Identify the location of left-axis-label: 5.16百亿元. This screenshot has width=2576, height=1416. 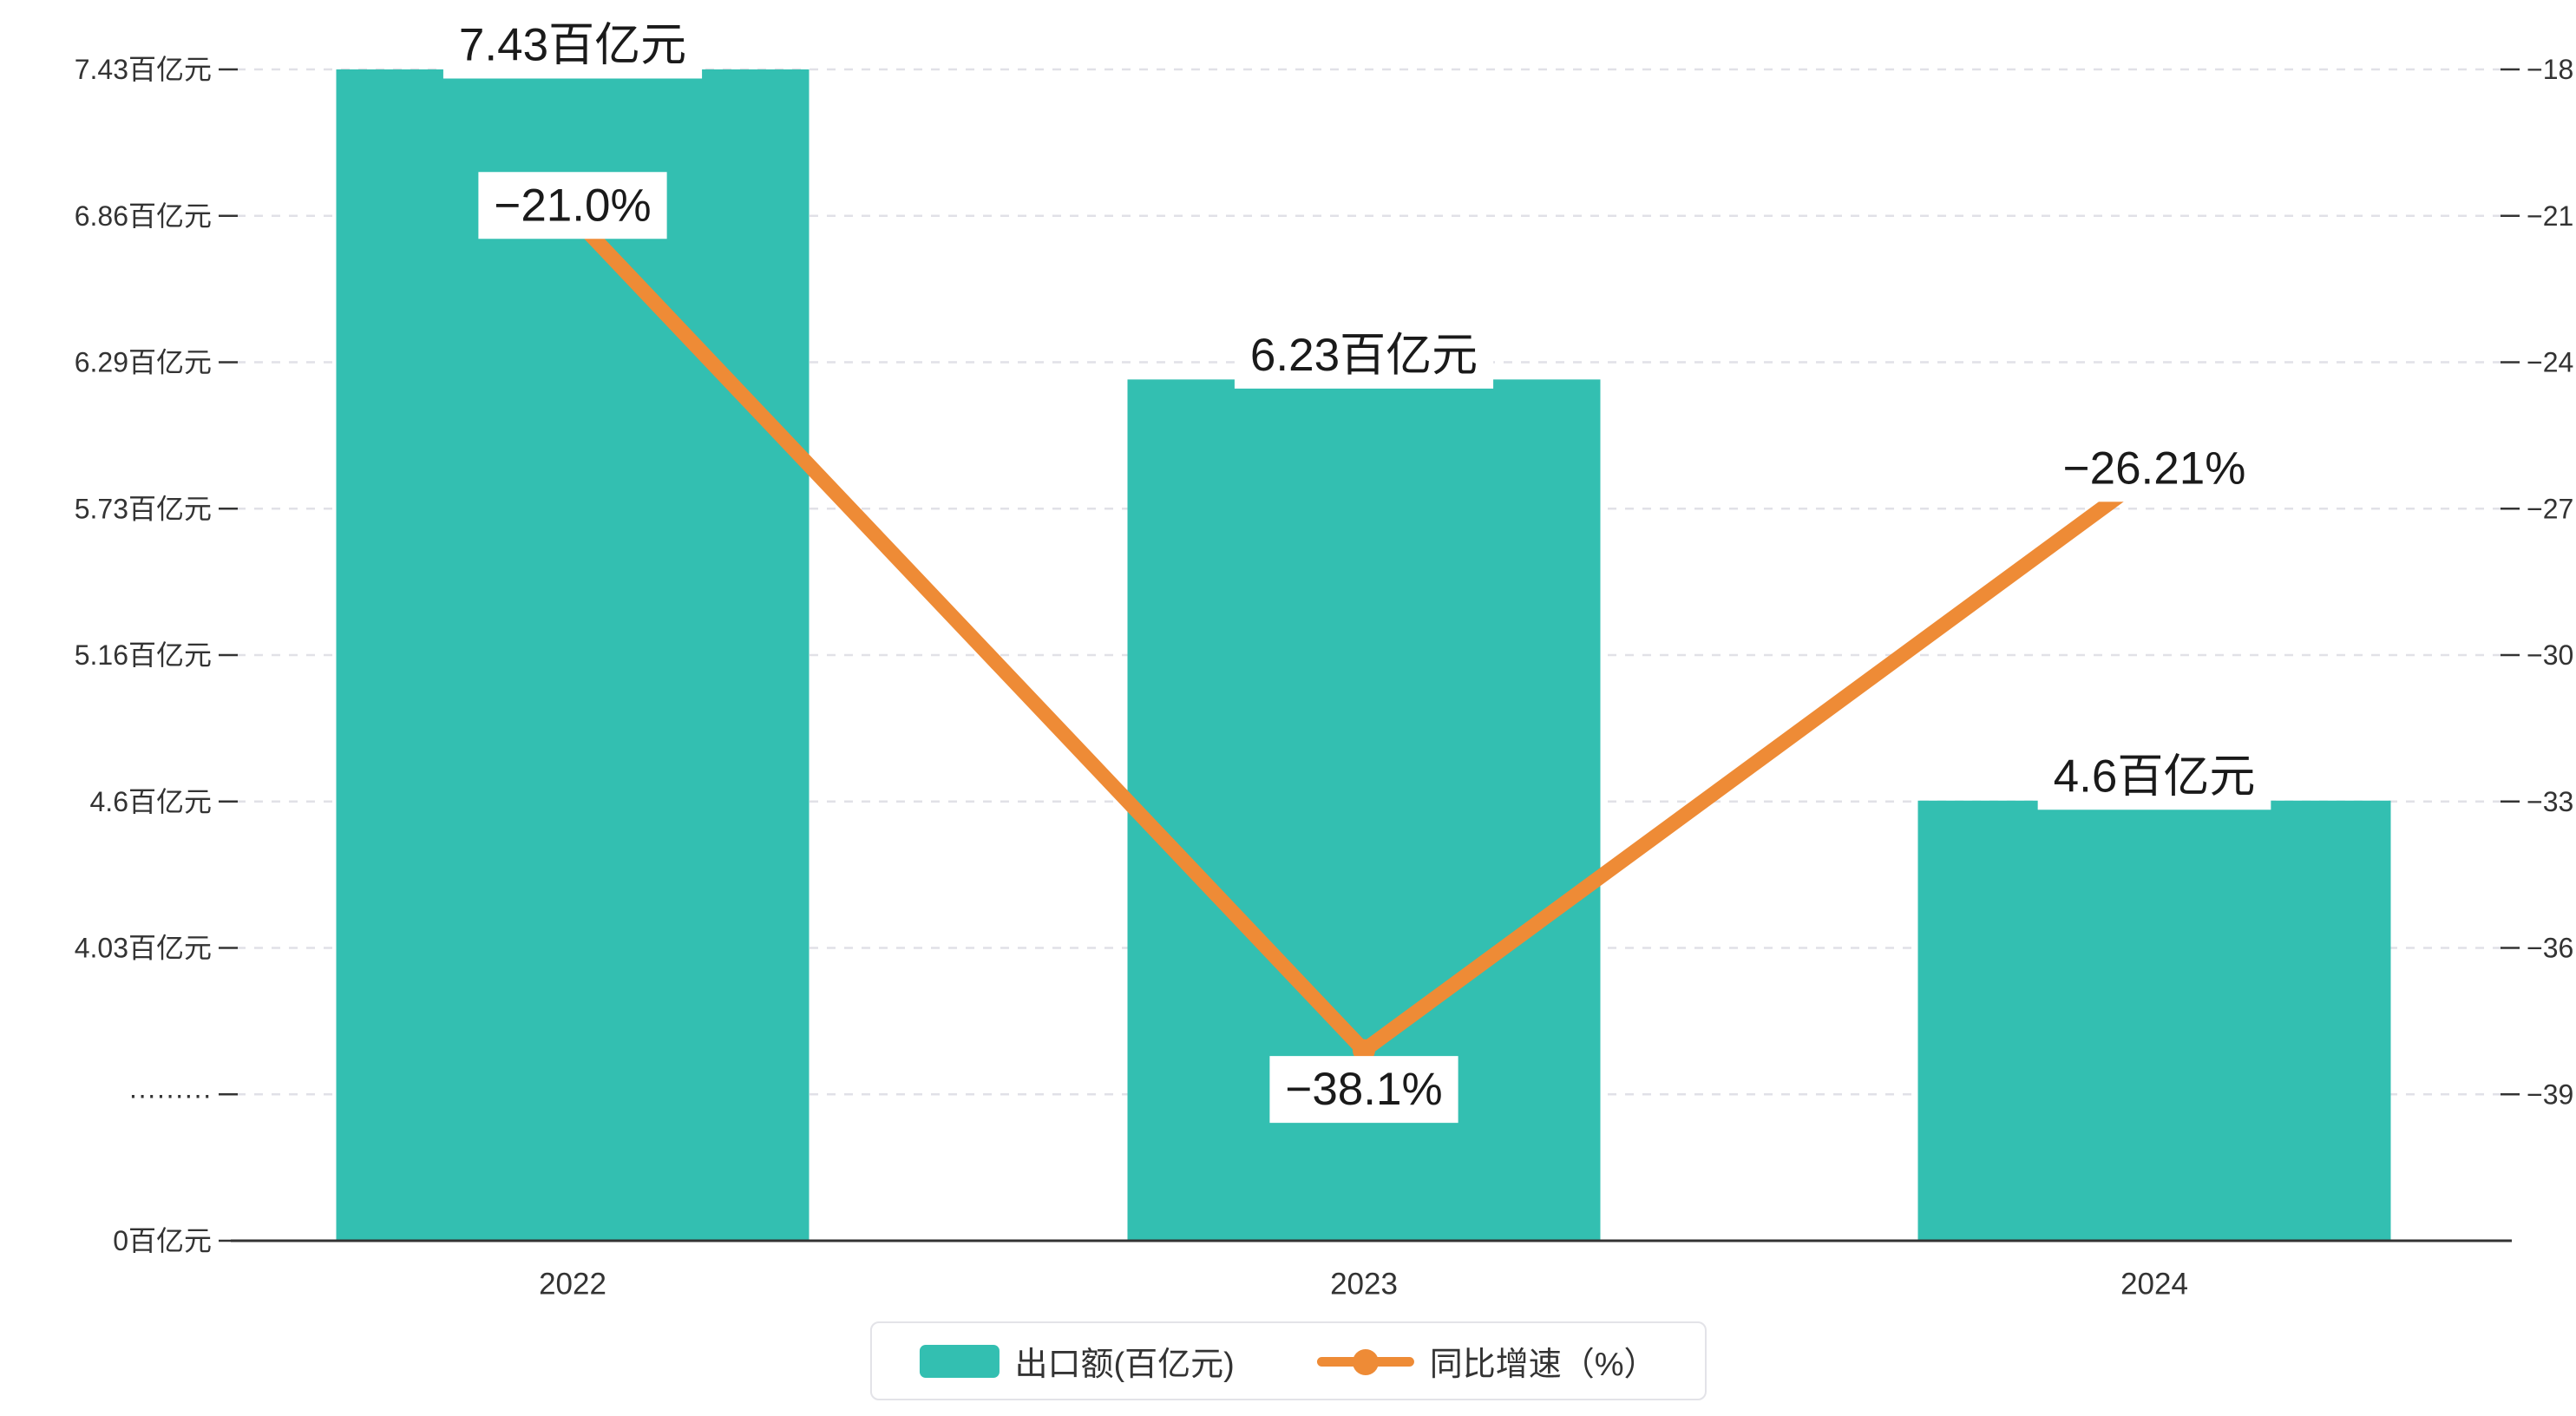
(143, 655).